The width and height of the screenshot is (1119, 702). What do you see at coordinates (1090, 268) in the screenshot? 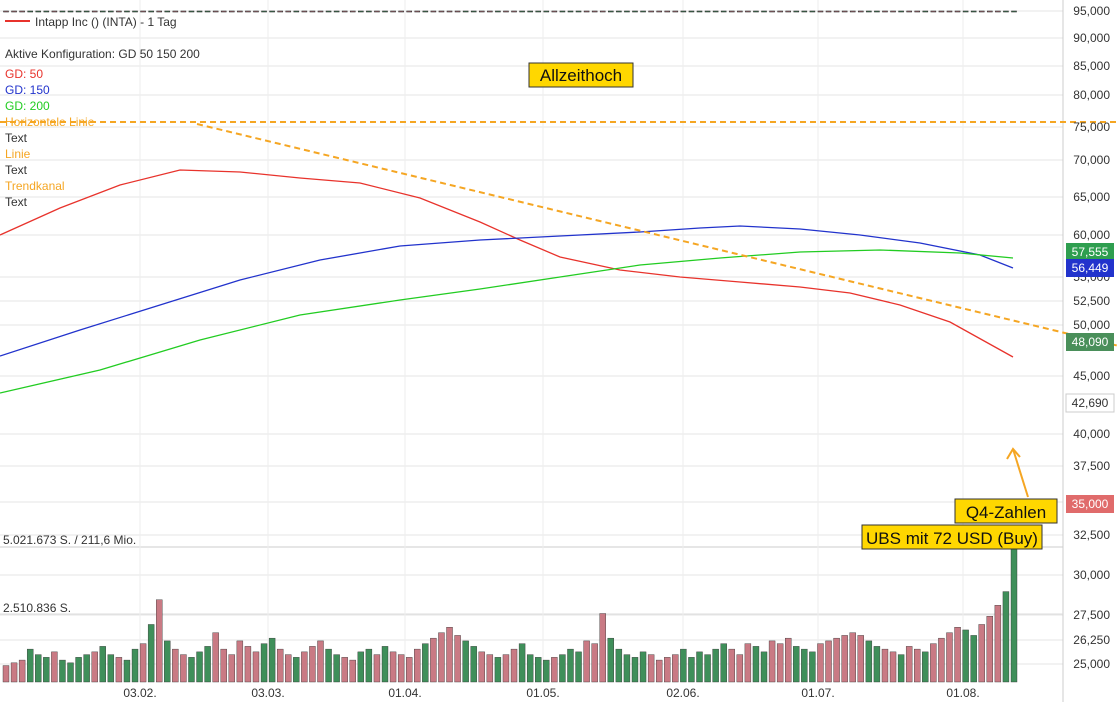
I see `price-tag: 56,449` at bounding box center [1090, 268].